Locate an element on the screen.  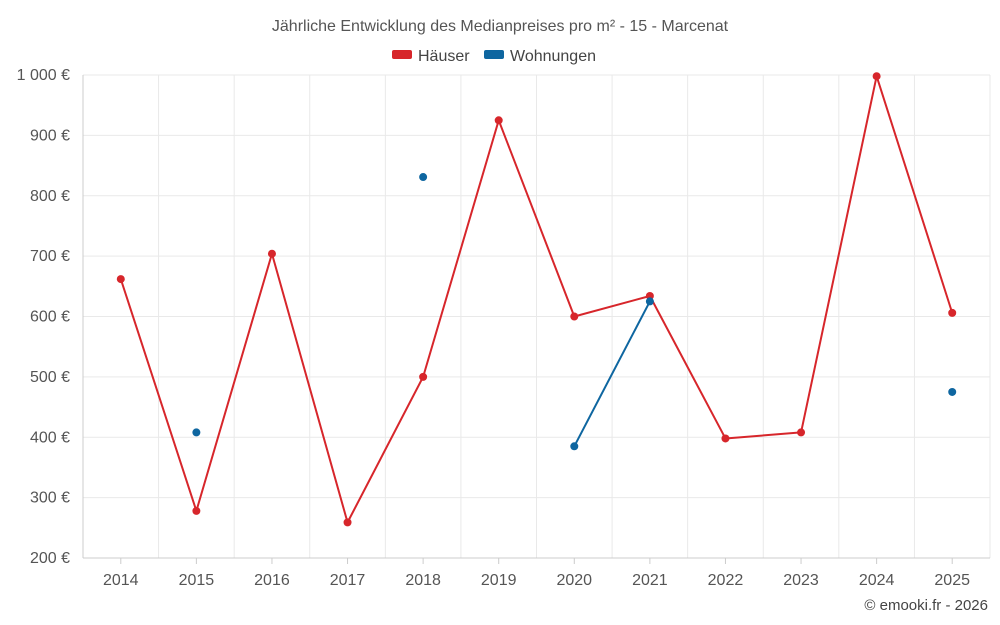
x-tick-label: 2016 is located at coordinates (272, 580).